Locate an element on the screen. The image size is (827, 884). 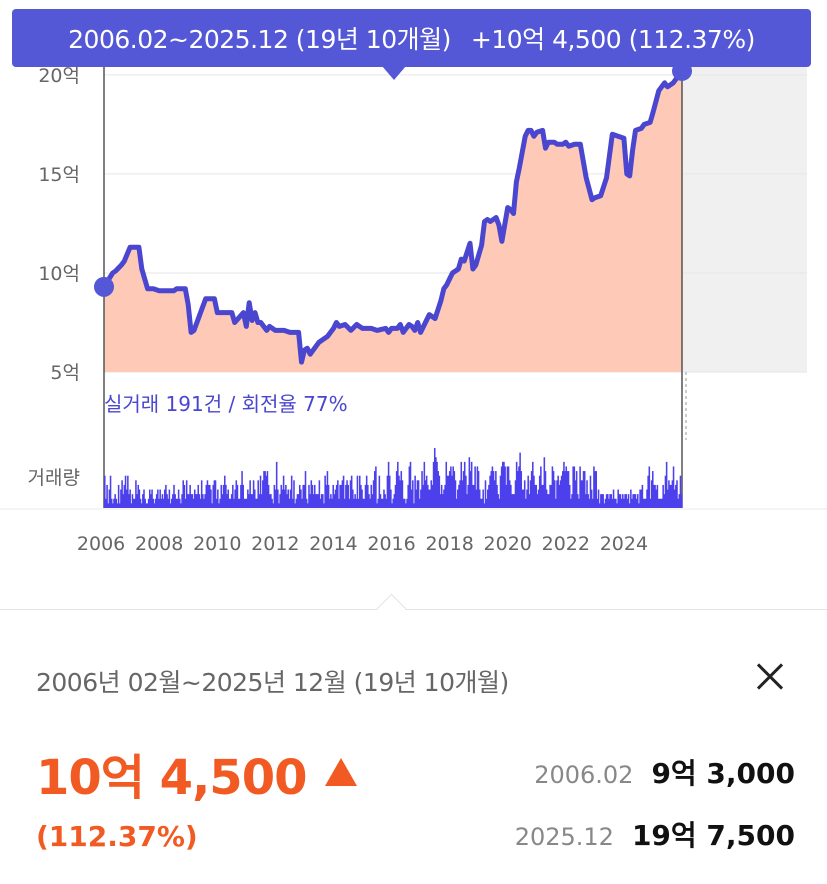
close-icon is located at coordinates (770, 676).